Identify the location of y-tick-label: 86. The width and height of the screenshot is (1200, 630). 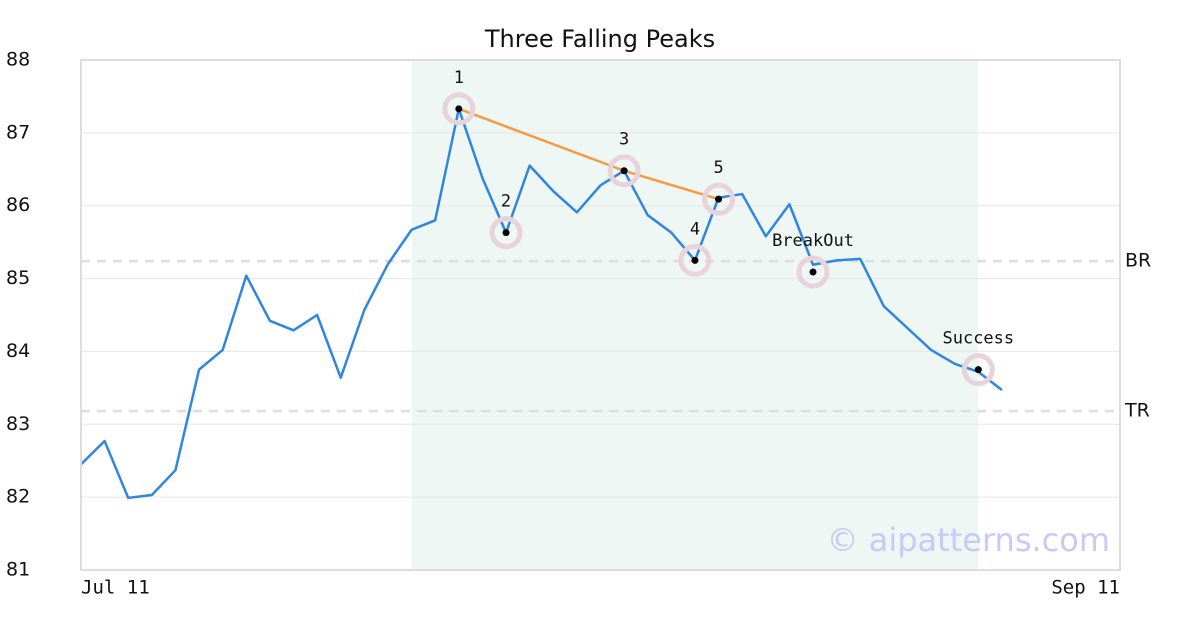
(18, 205).